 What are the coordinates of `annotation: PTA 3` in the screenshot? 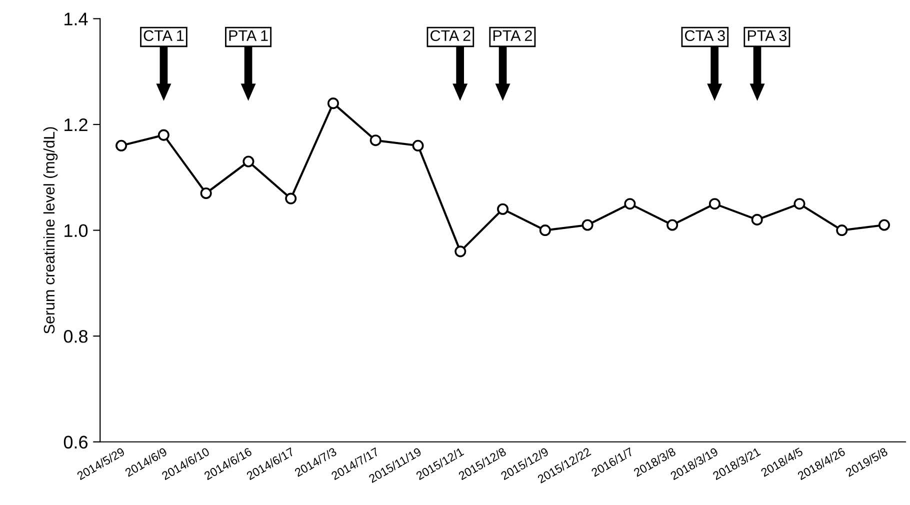 It's located at (767, 36).